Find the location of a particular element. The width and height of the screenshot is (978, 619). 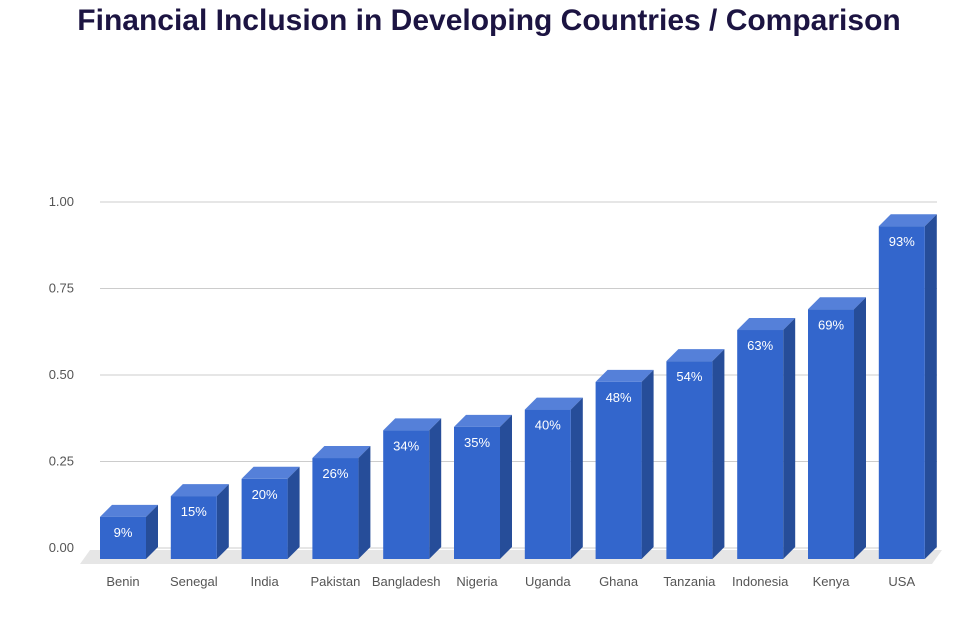

y-tick-label: 0.00 is located at coordinates (61, 547).